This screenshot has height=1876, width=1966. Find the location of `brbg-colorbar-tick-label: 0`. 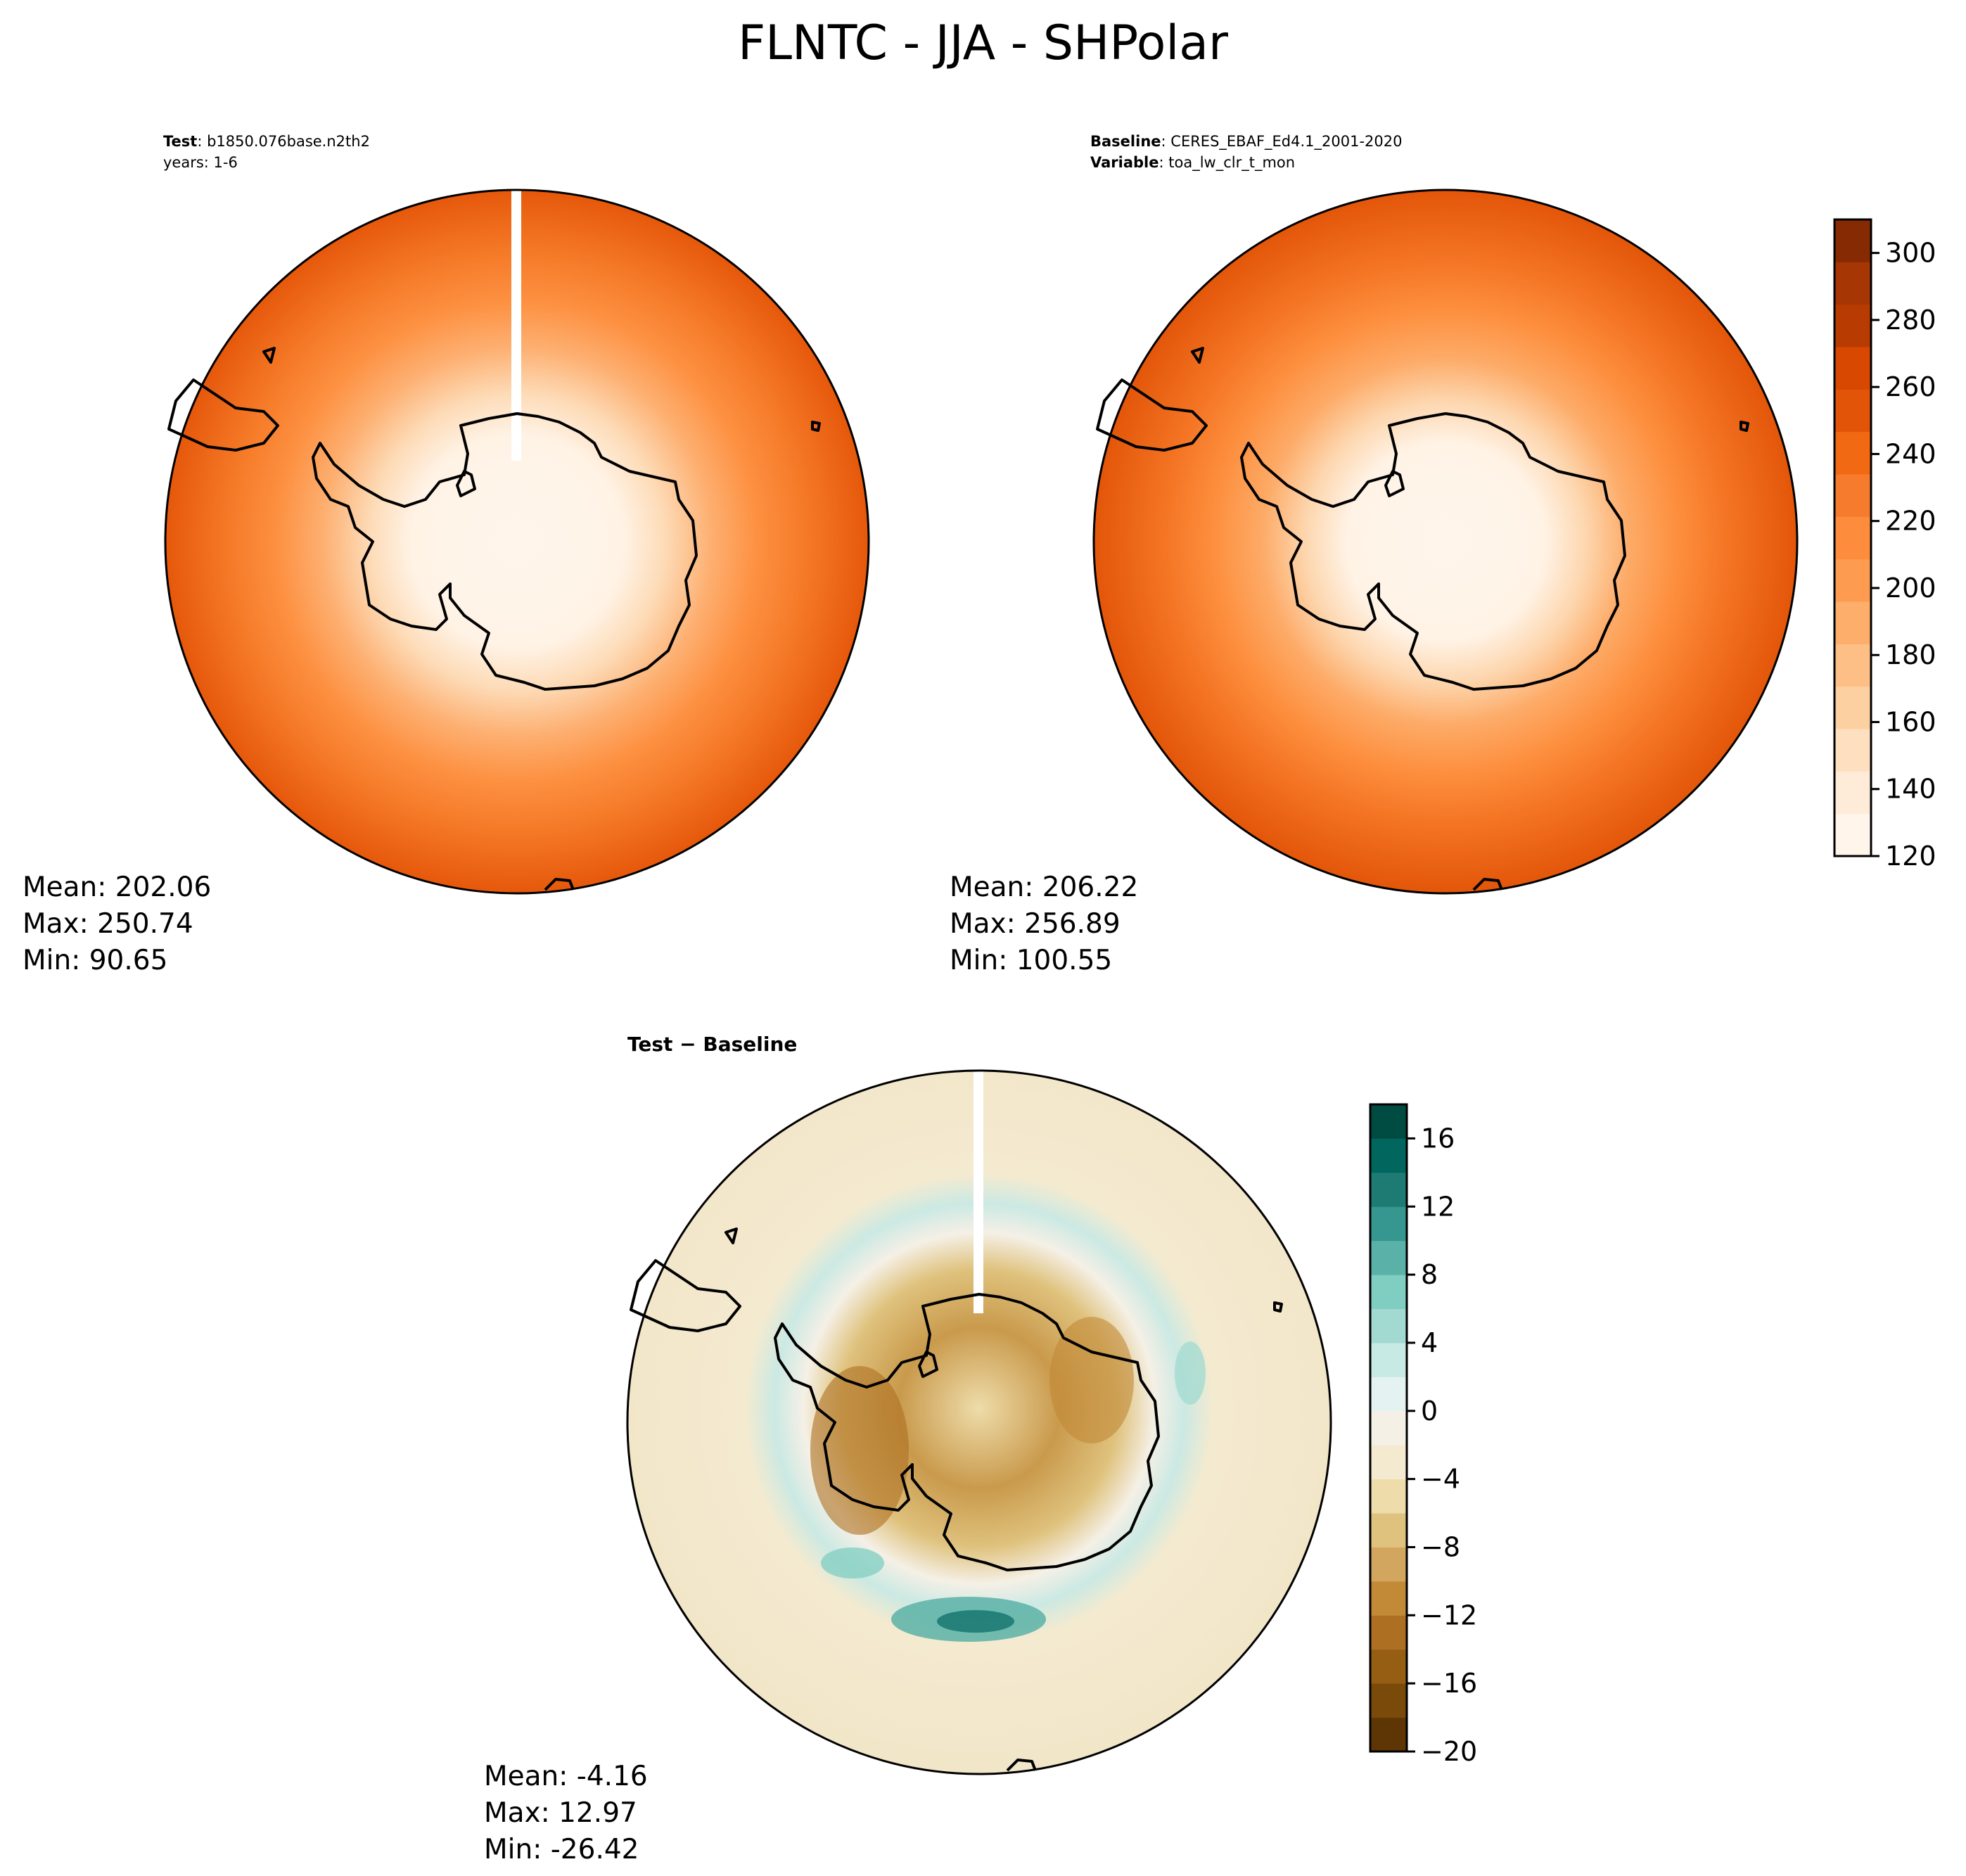

brbg-colorbar-tick-label: 0 is located at coordinates (1429, 1411).